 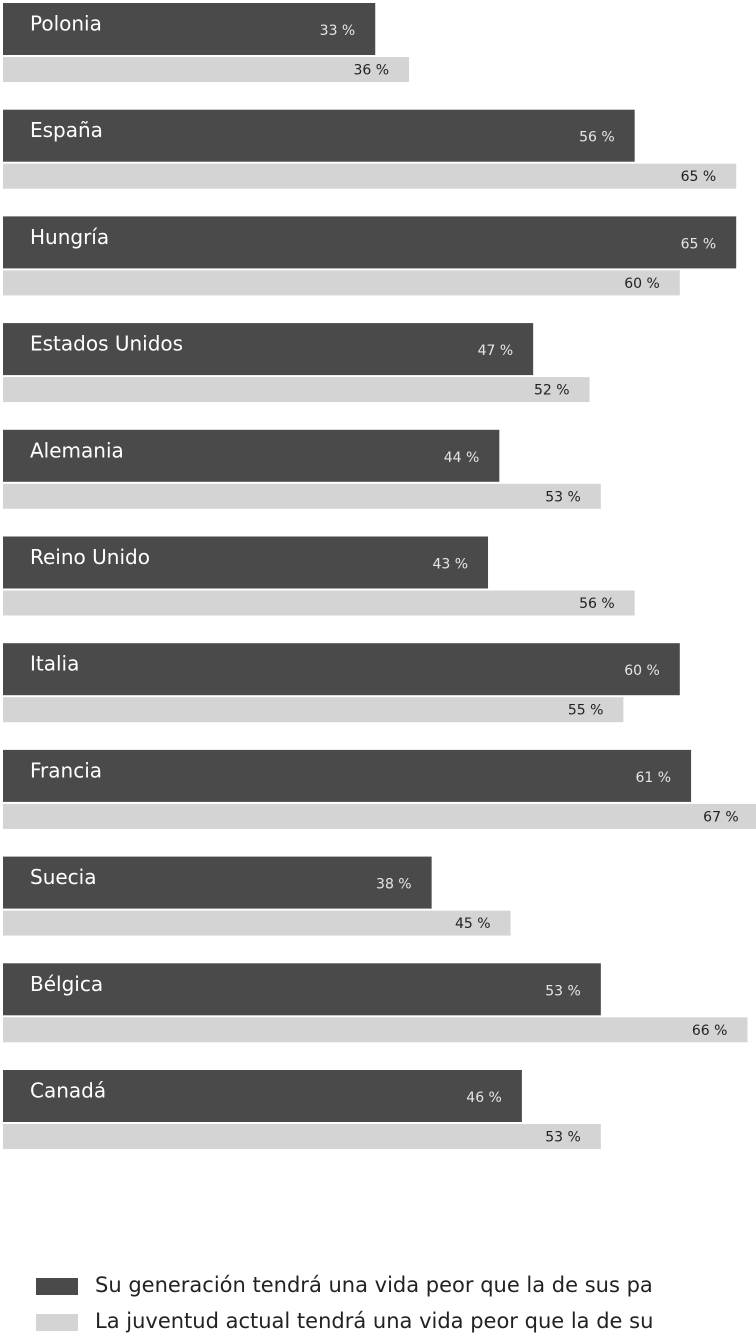 I want to click on category-label: Reino Unido, so click(x=90, y=557).